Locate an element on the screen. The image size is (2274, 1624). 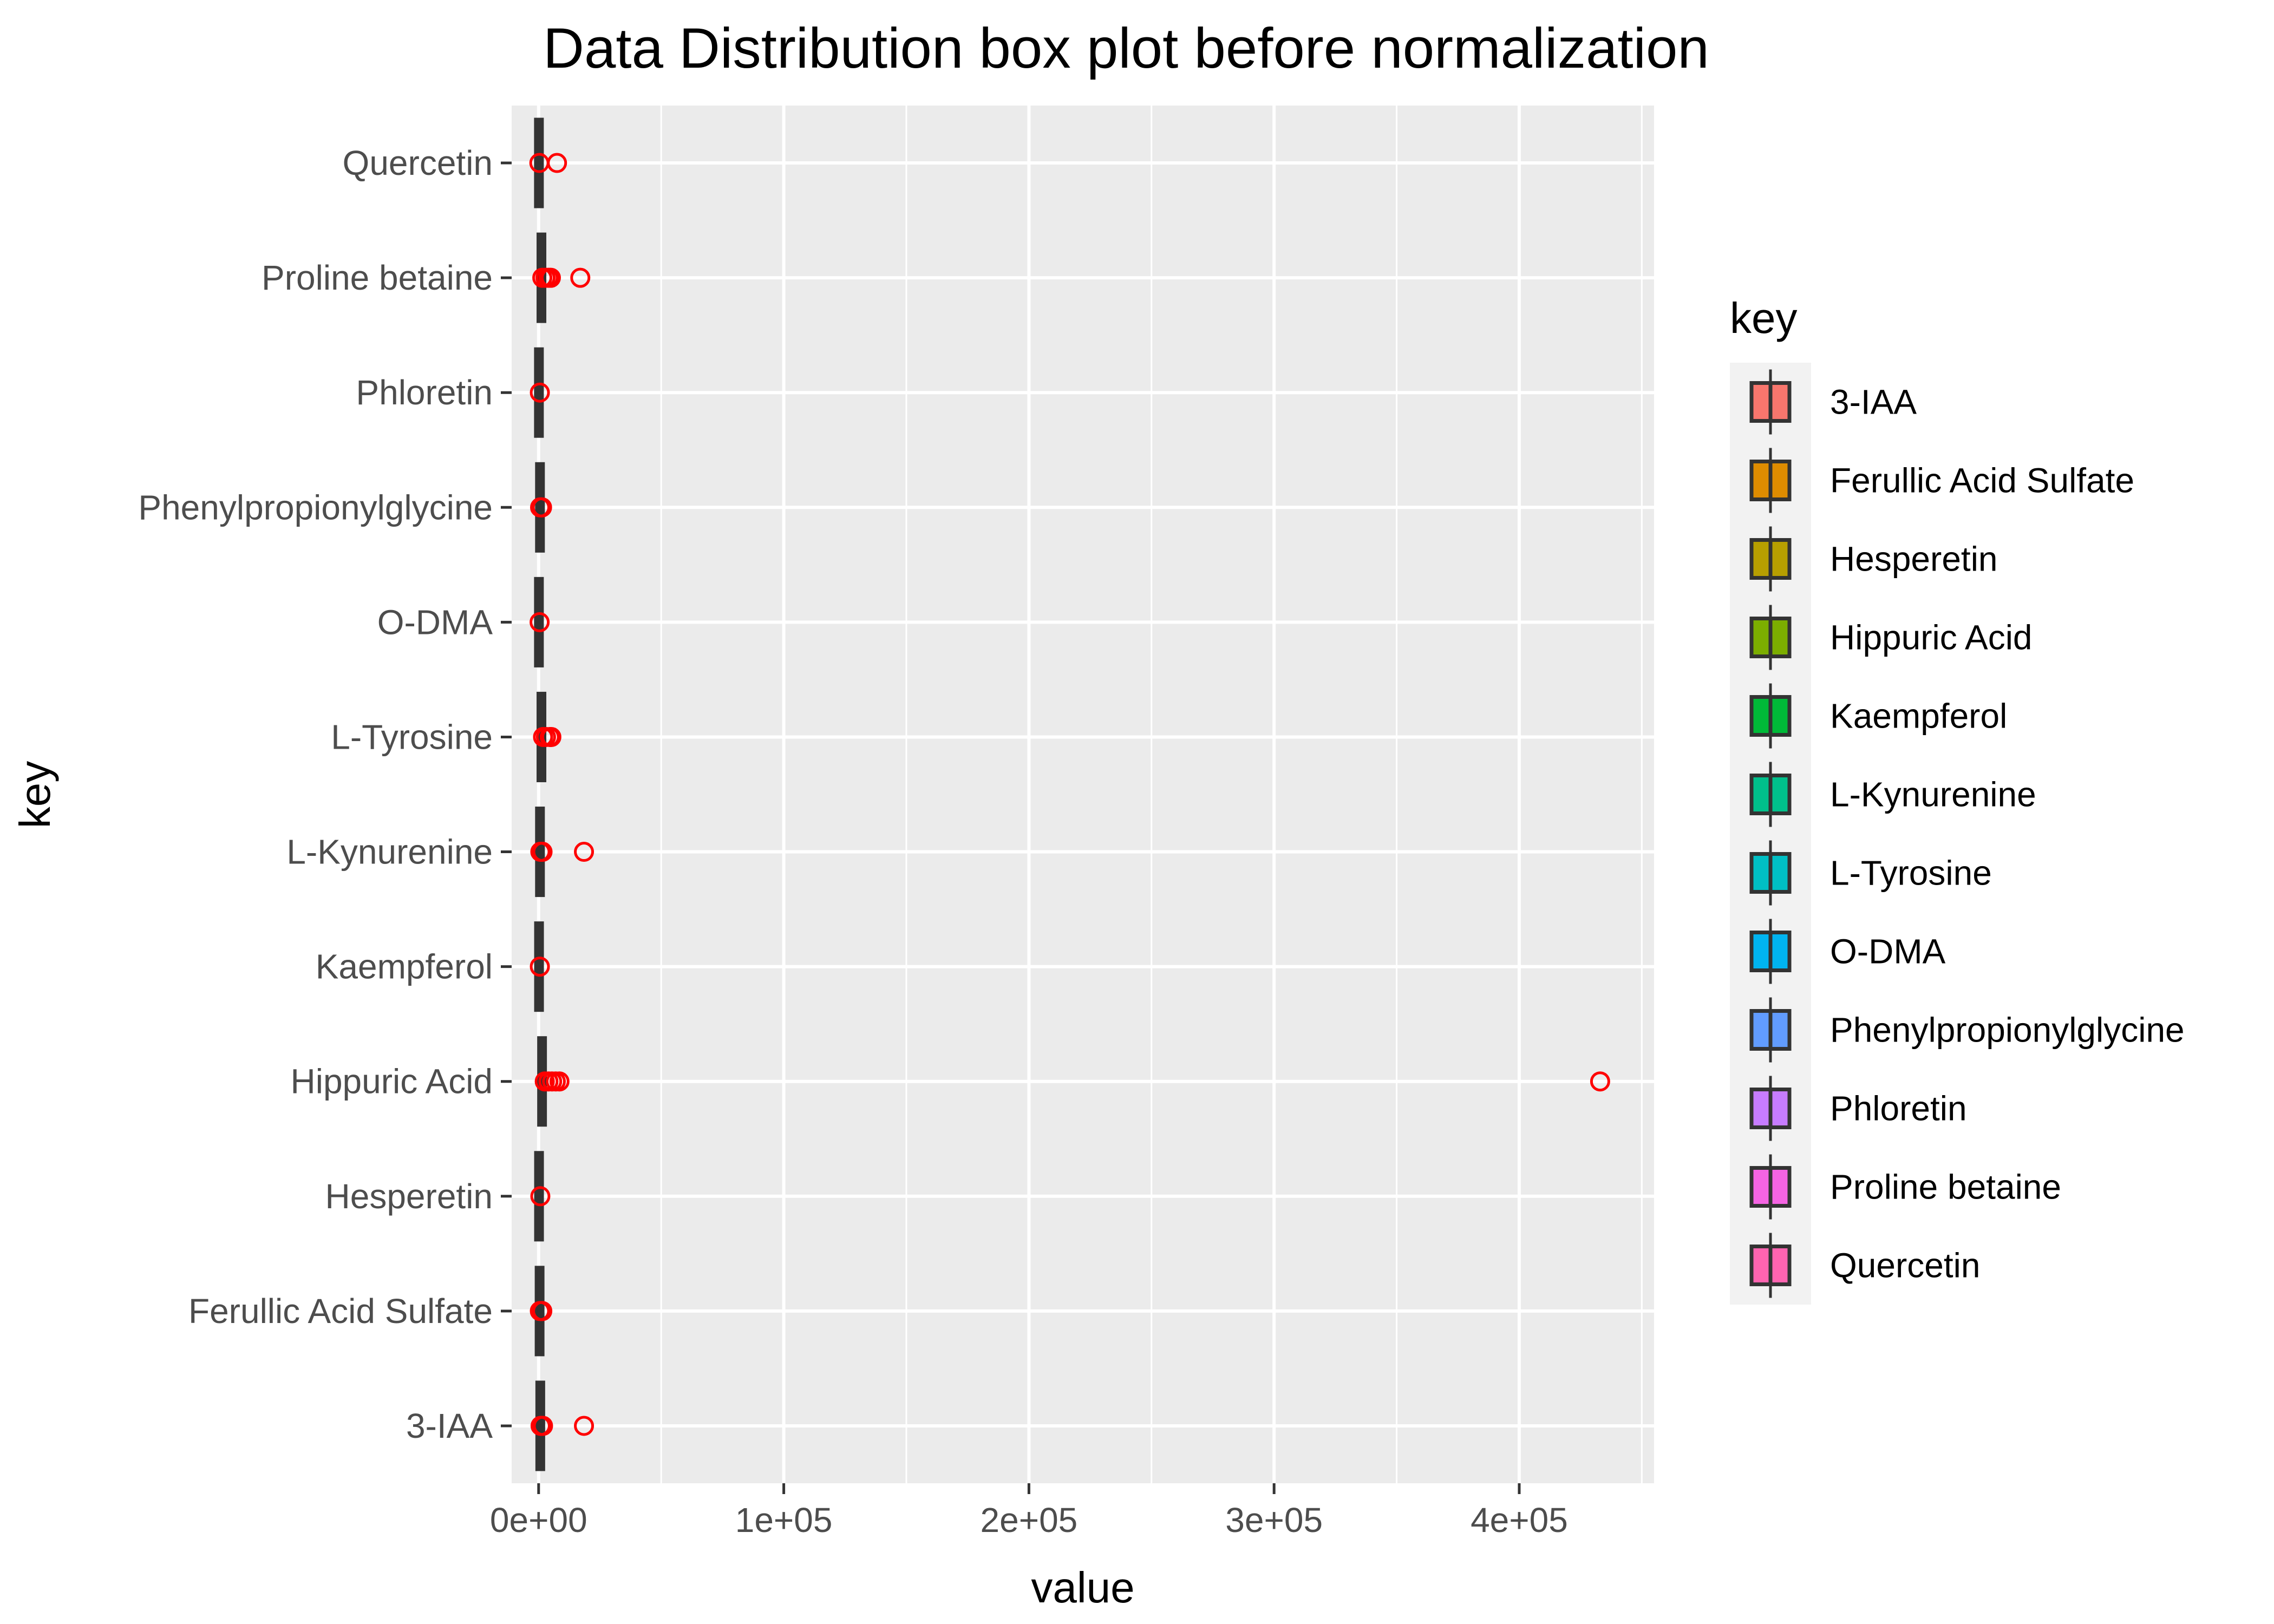
y-tick-label-hesperetin: Hesperetin is located at coordinates (409, 1196).